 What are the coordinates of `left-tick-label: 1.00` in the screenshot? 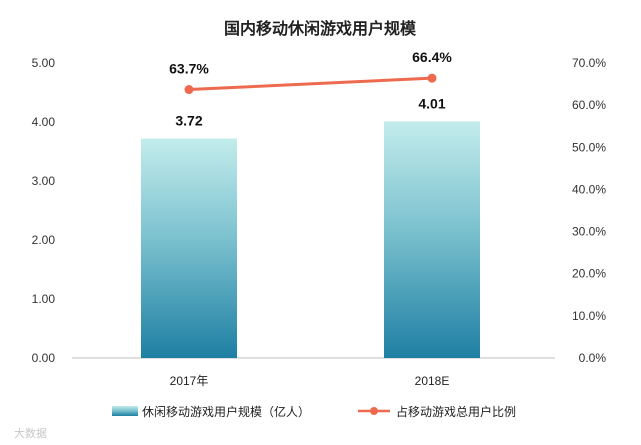 It's located at (44, 299).